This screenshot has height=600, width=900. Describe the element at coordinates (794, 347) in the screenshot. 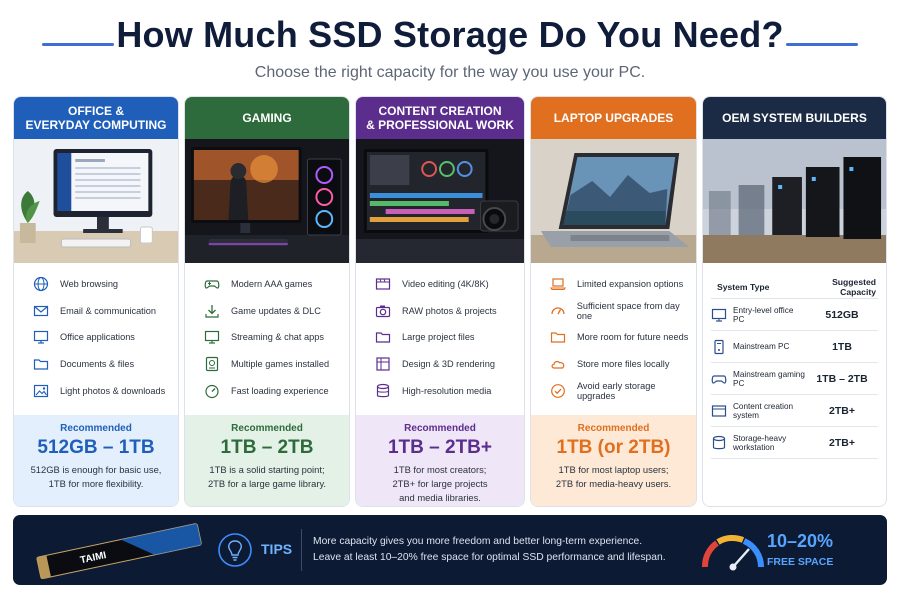

I see `table-row: Mainstream PC 1TB` at that location.